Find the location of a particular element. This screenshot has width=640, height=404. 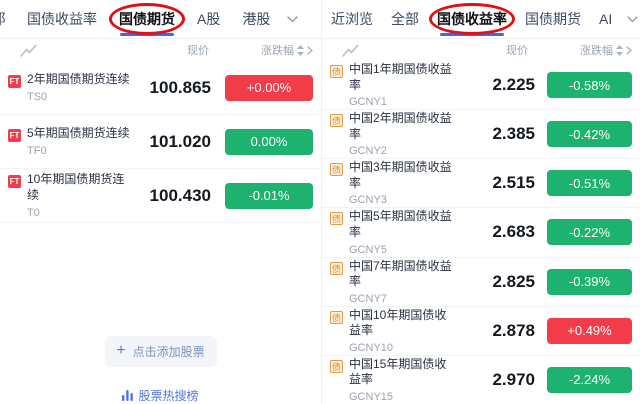

price-value: 2.825 is located at coordinates (513, 281).